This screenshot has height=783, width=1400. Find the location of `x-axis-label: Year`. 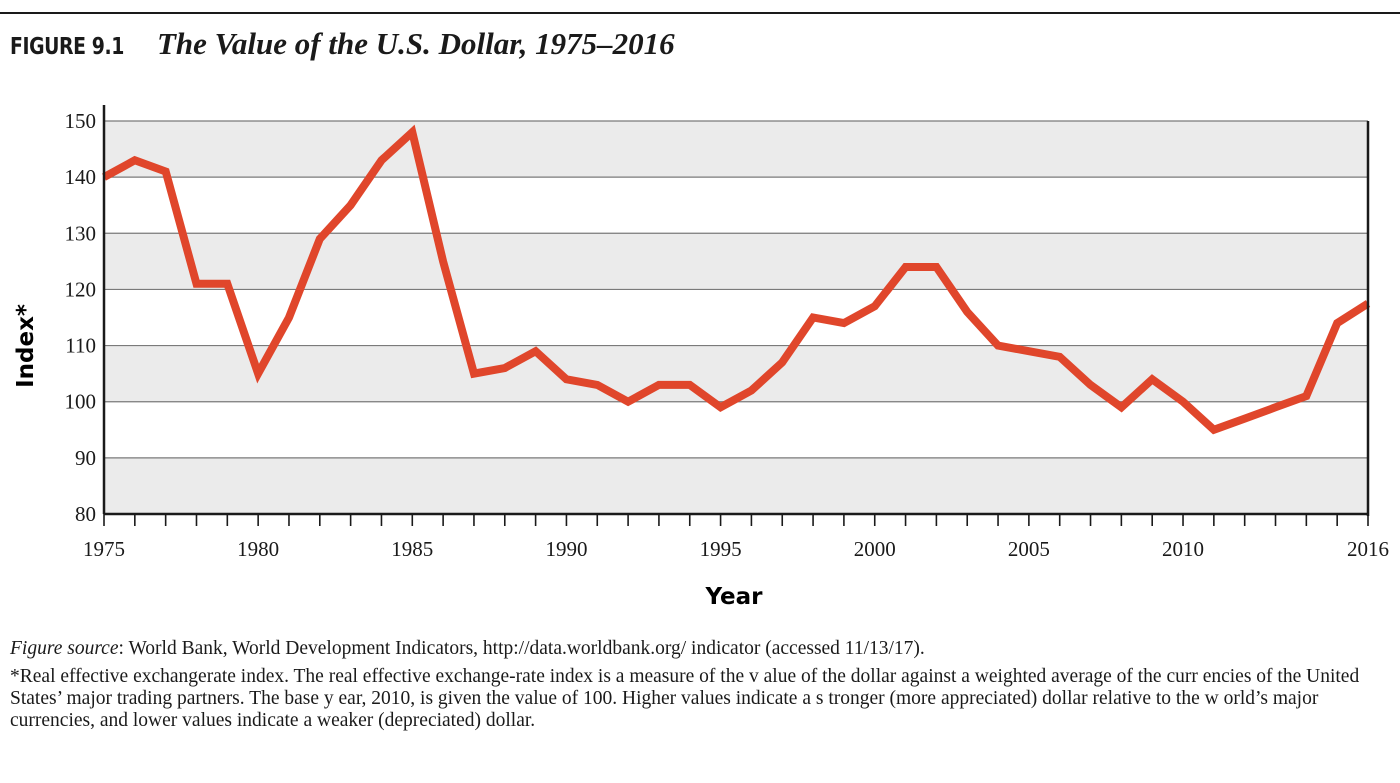

x-axis-label: Year is located at coordinates (733, 597).